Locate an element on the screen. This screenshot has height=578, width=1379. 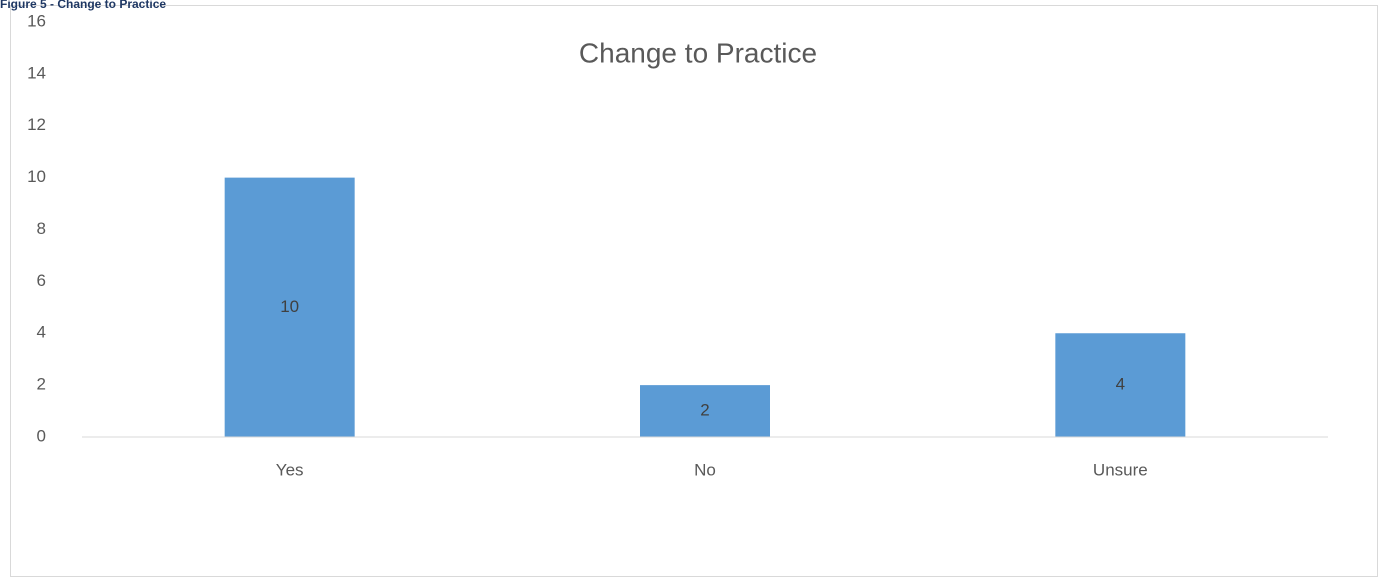
data-label: 2 is located at coordinates (704, 410).